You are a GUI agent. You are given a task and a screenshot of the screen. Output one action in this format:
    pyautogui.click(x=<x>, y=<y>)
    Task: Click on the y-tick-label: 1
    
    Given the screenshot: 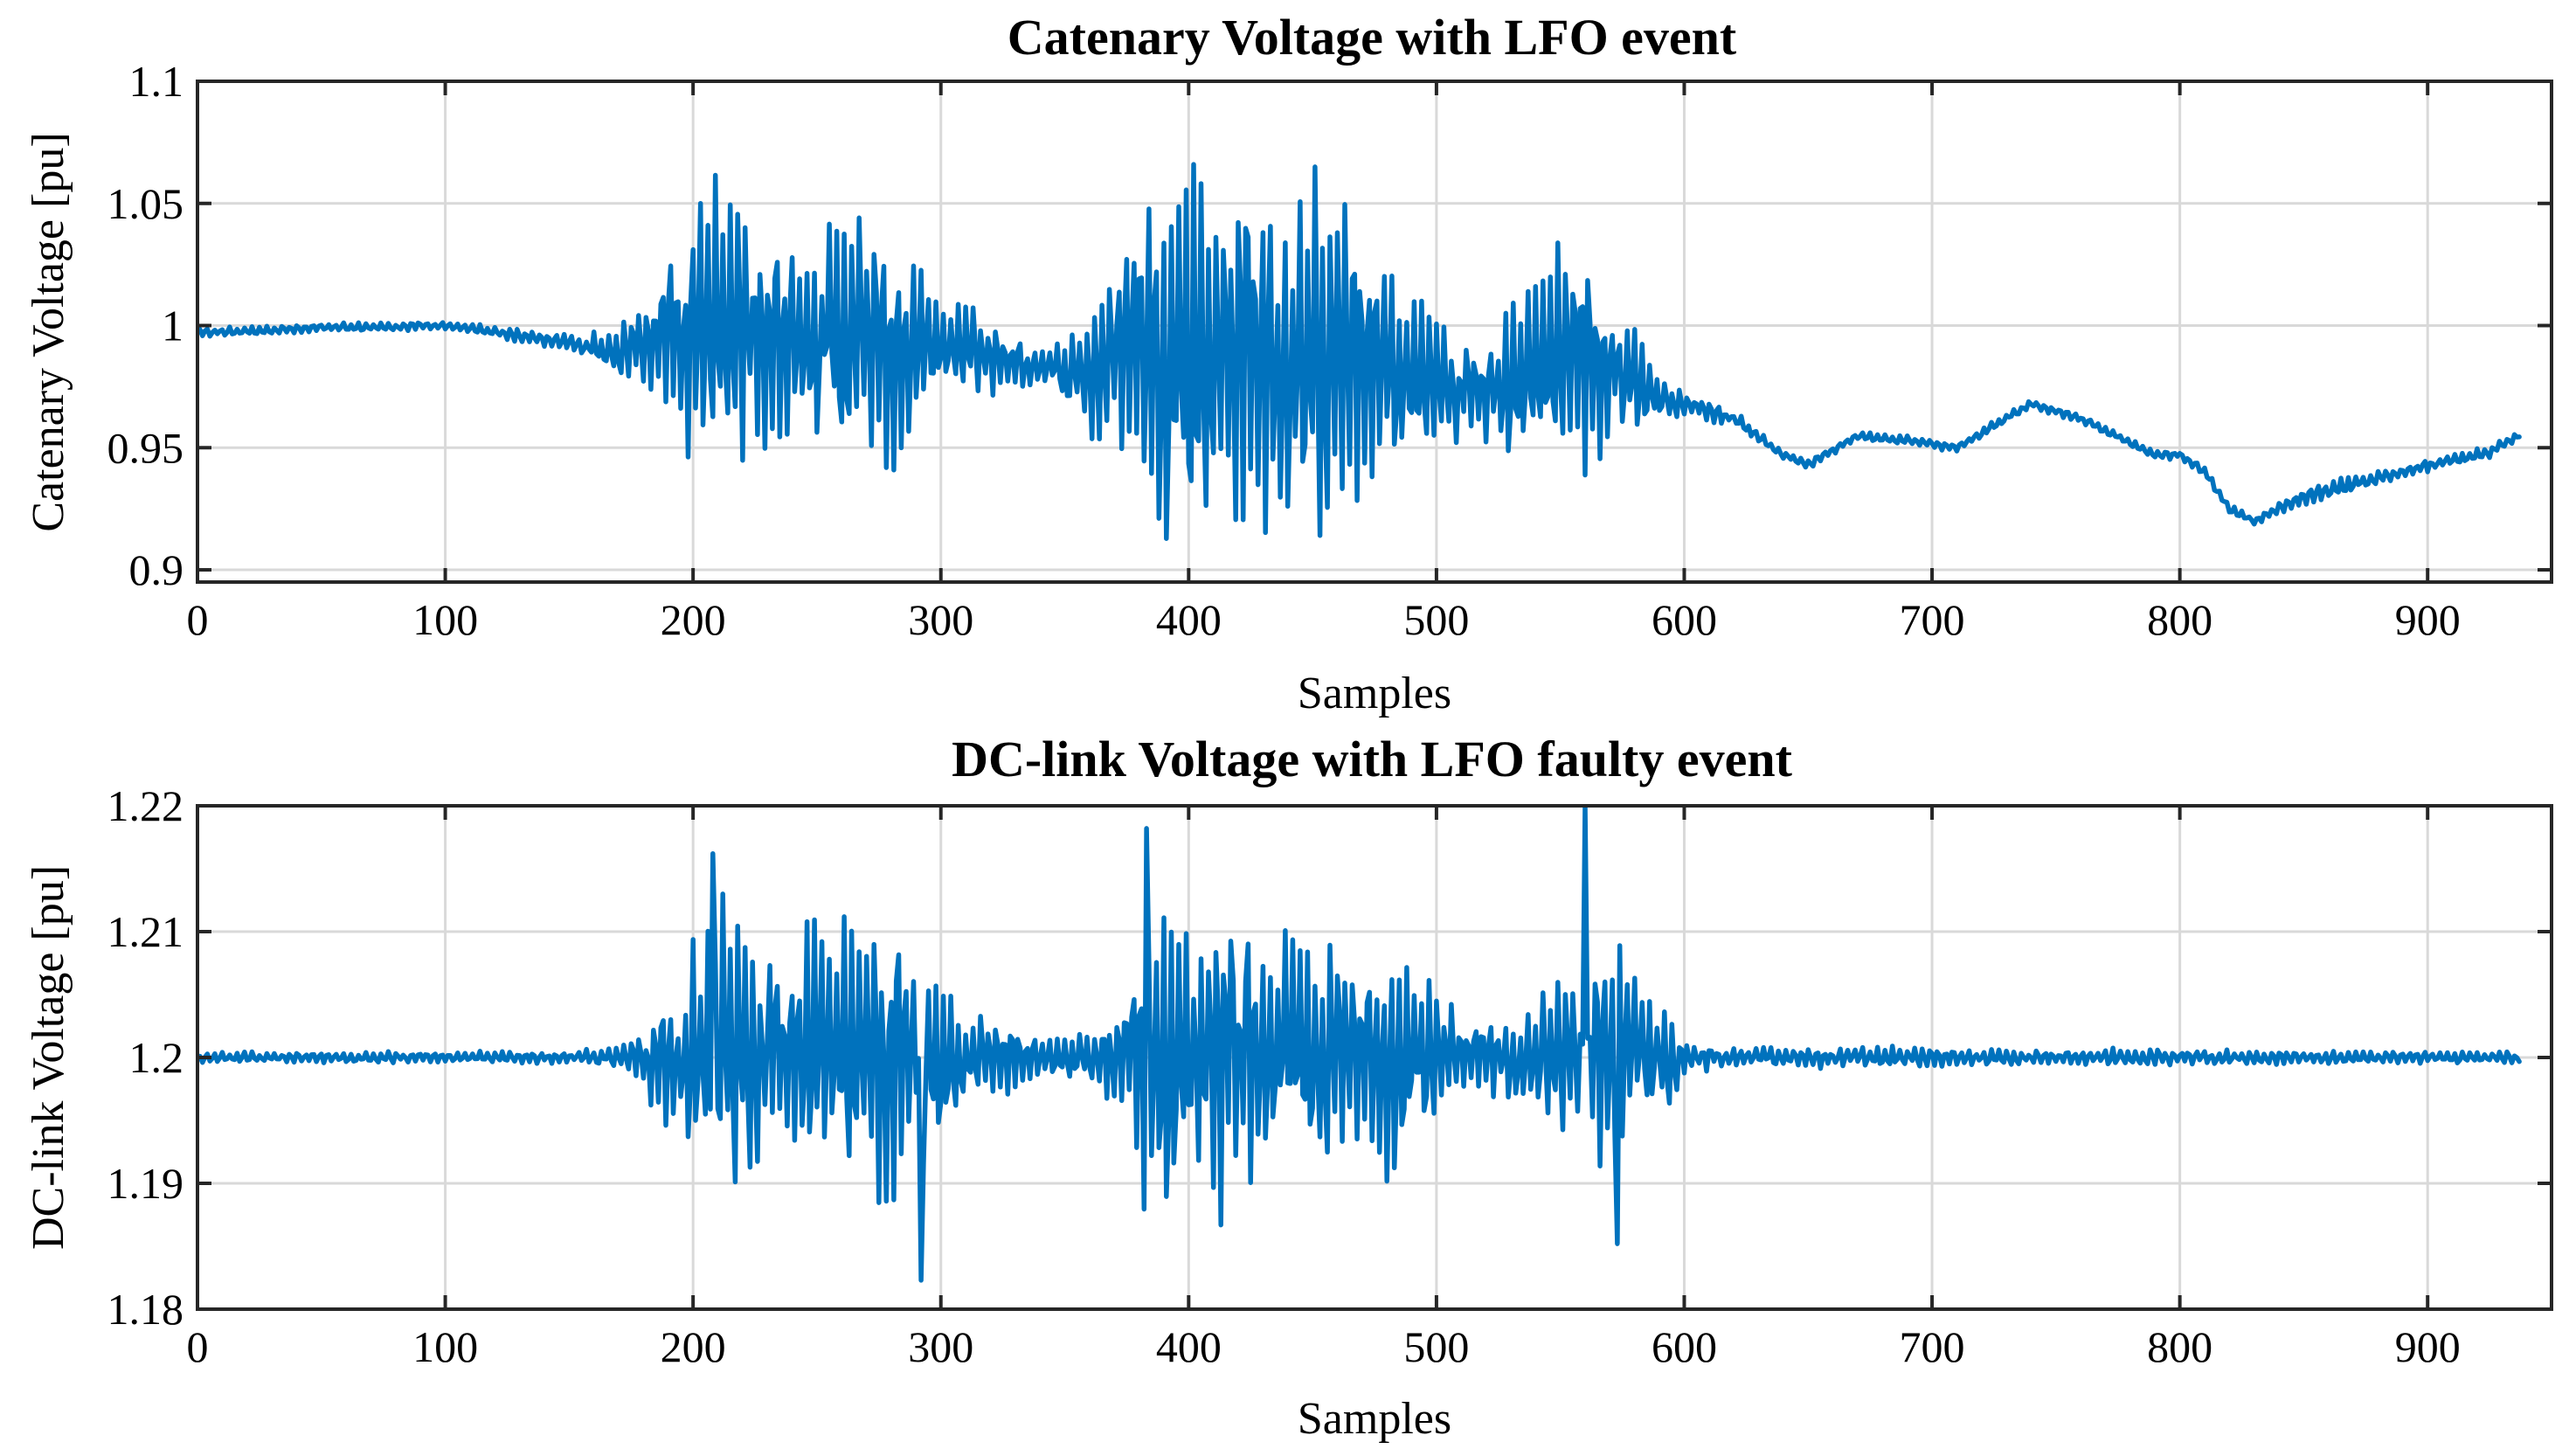 What is the action you would take?
    pyautogui.click(x=173, y=326)
    